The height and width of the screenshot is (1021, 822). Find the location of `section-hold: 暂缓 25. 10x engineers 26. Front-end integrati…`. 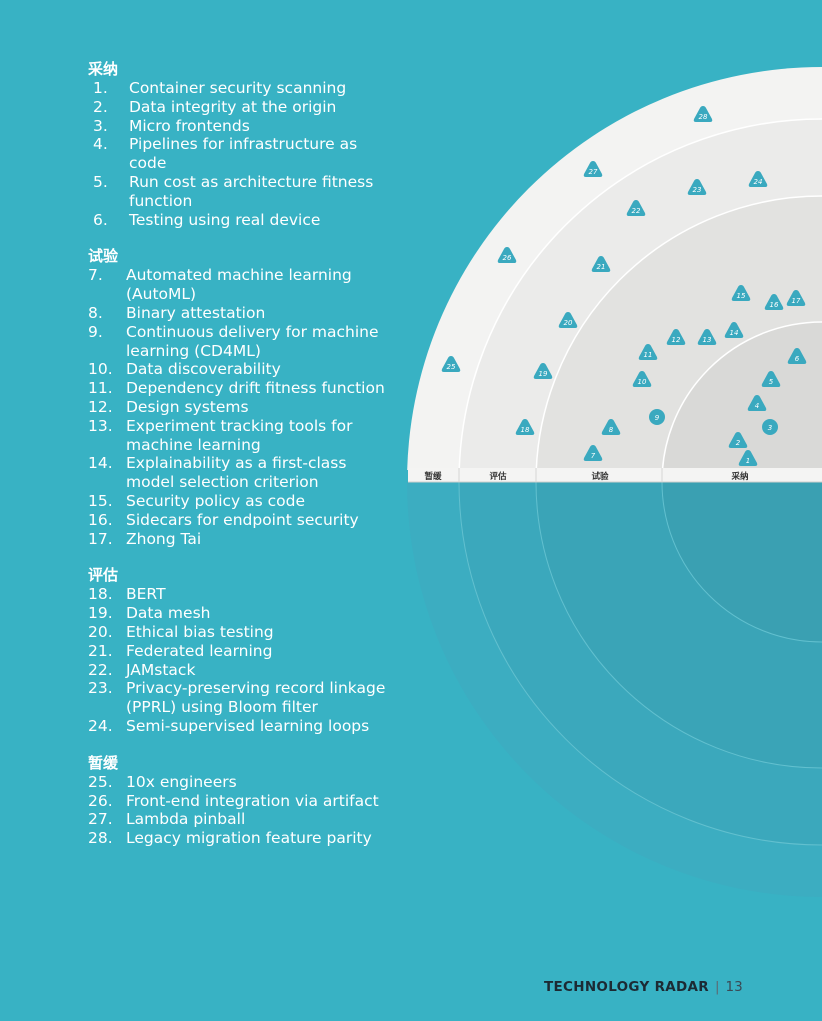

section-hold: 暂缓 25. 10x engineers 26. Front-end integrati… is located at coordinates (238, 801).